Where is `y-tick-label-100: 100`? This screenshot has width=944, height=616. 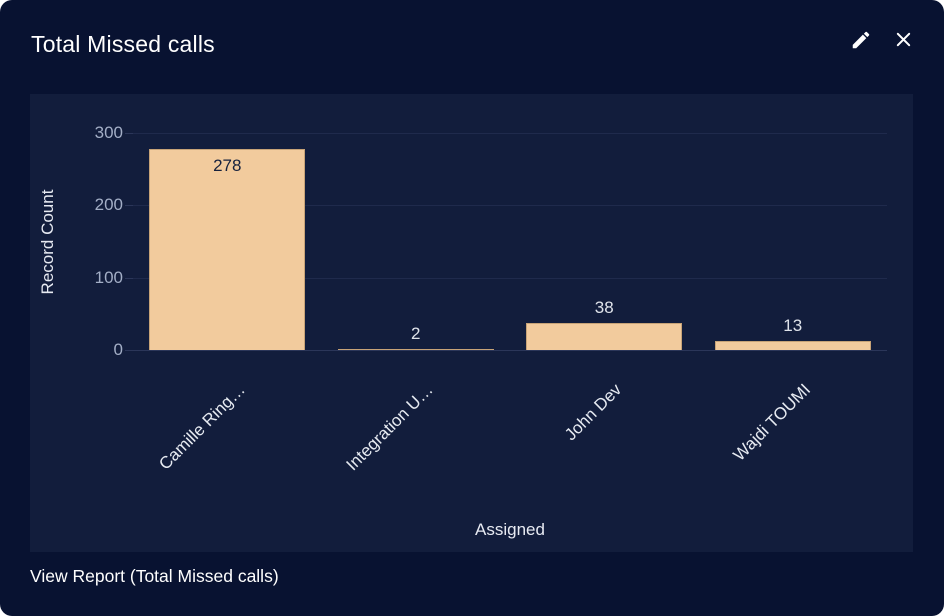
y-tick-label-100: 100 is located at coordinates (108, 277).